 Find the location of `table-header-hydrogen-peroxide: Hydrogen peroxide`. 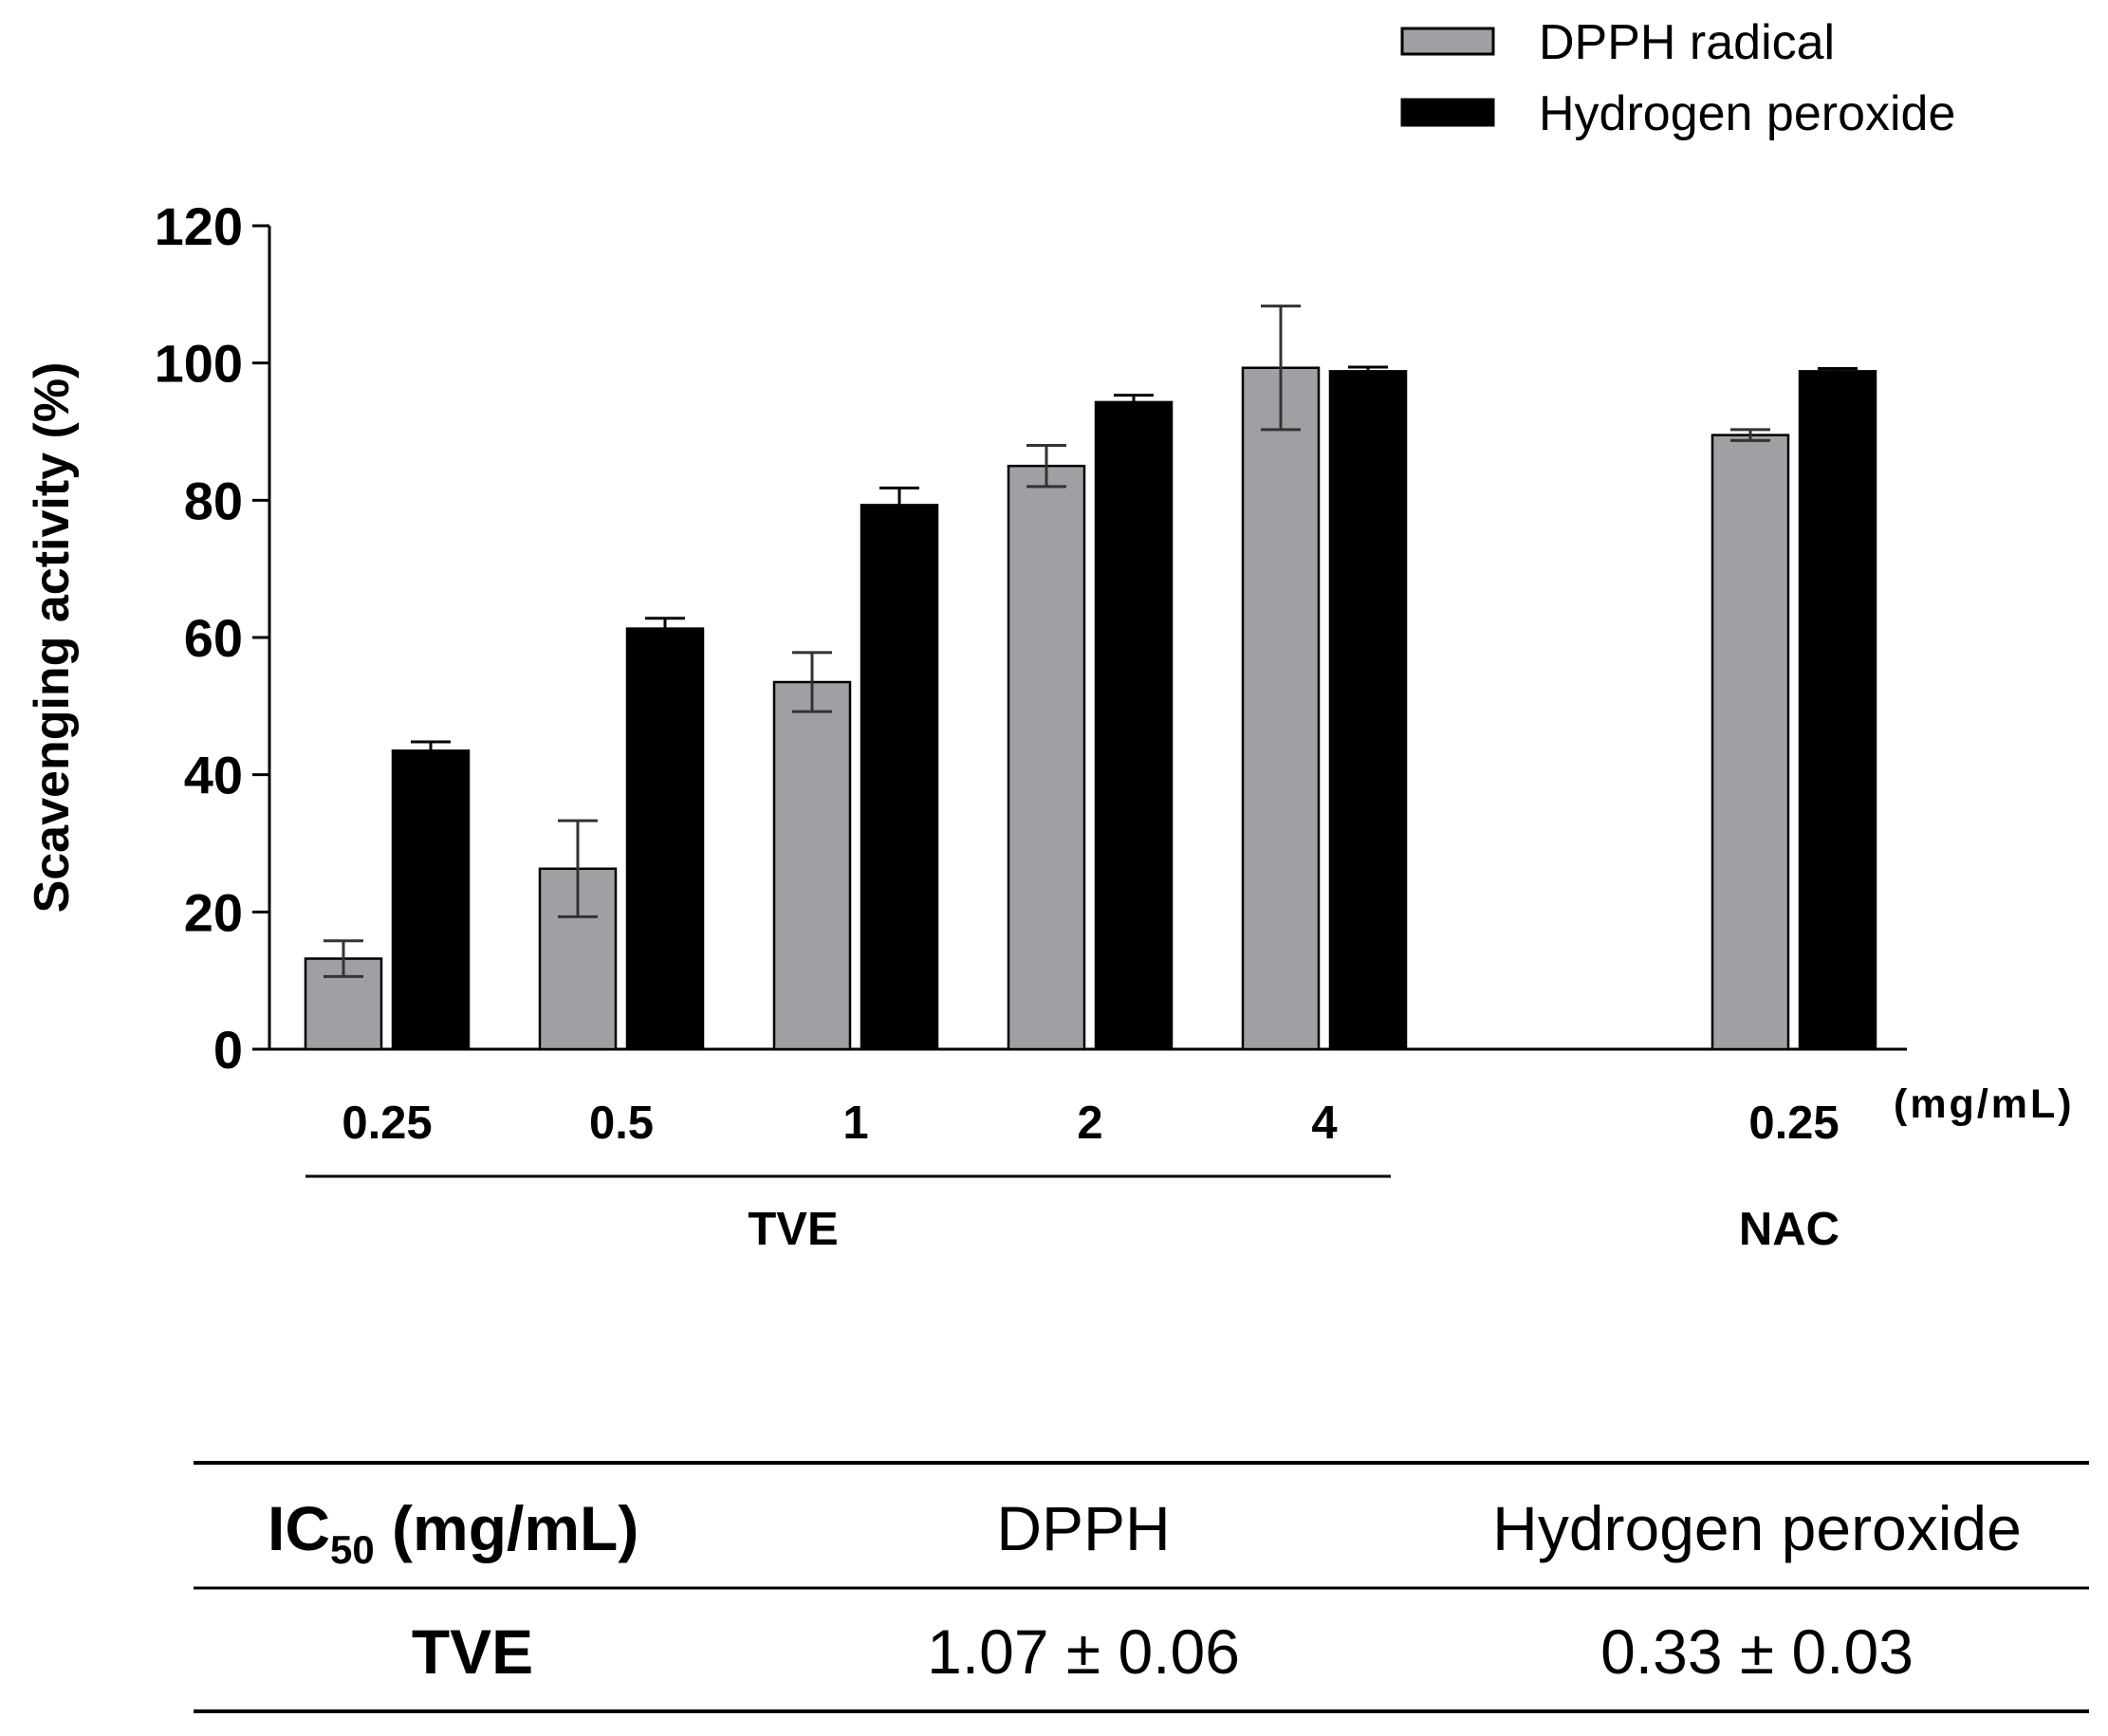

table-header-hydrogen-peroxide: Hydrogen peroxide is located at coordinates (1757, 1528).